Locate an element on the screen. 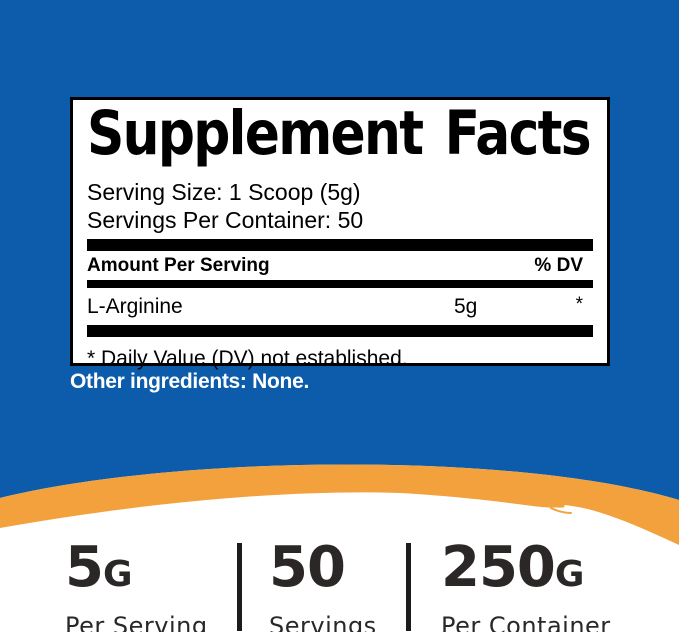 Image resolution: width=679 pixels, height=632 pixels. ingredient-dv-asterisk: * is located at coordinates (579, 304).